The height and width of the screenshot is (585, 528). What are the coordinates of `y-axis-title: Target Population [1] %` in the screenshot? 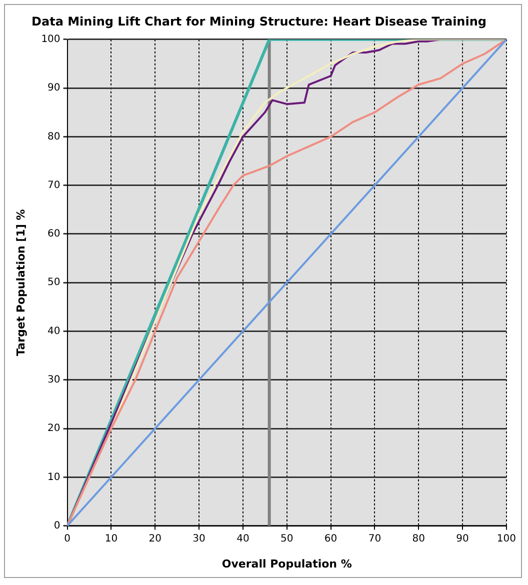 It's located at (21, 282).